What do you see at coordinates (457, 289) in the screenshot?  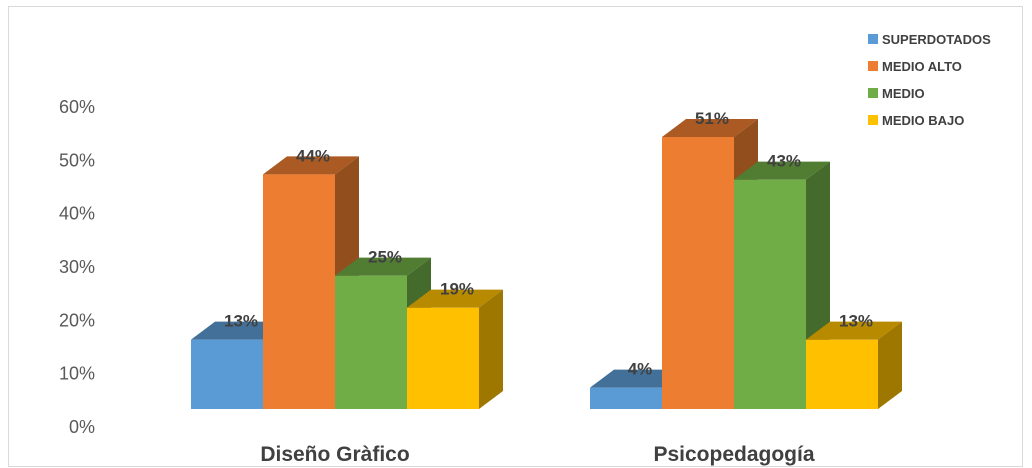 I see `data-label: 19%` at bounding box center [457, 289].